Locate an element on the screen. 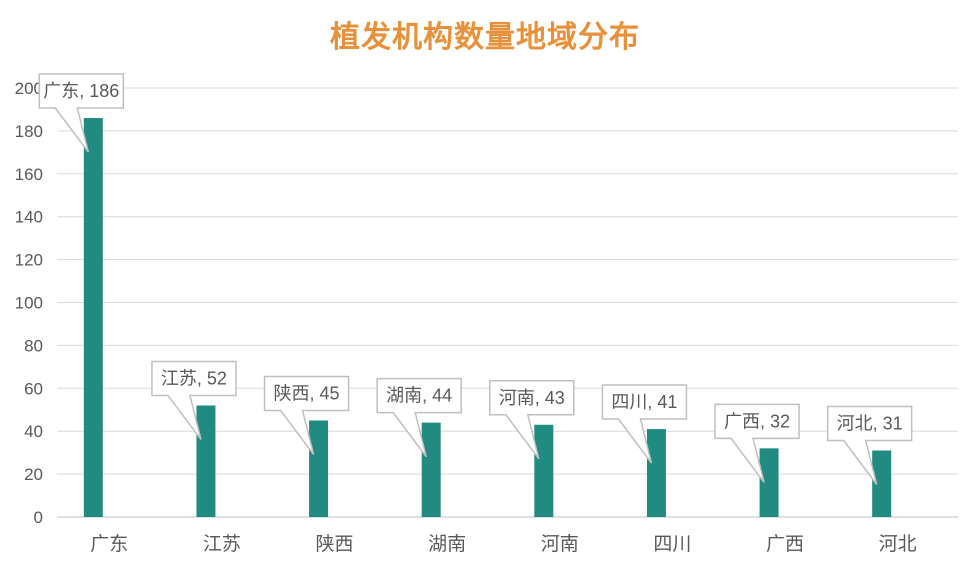 This screenshot has height=566, width=970. data-label: 河北, 31 is located at coordinates (870, 424).